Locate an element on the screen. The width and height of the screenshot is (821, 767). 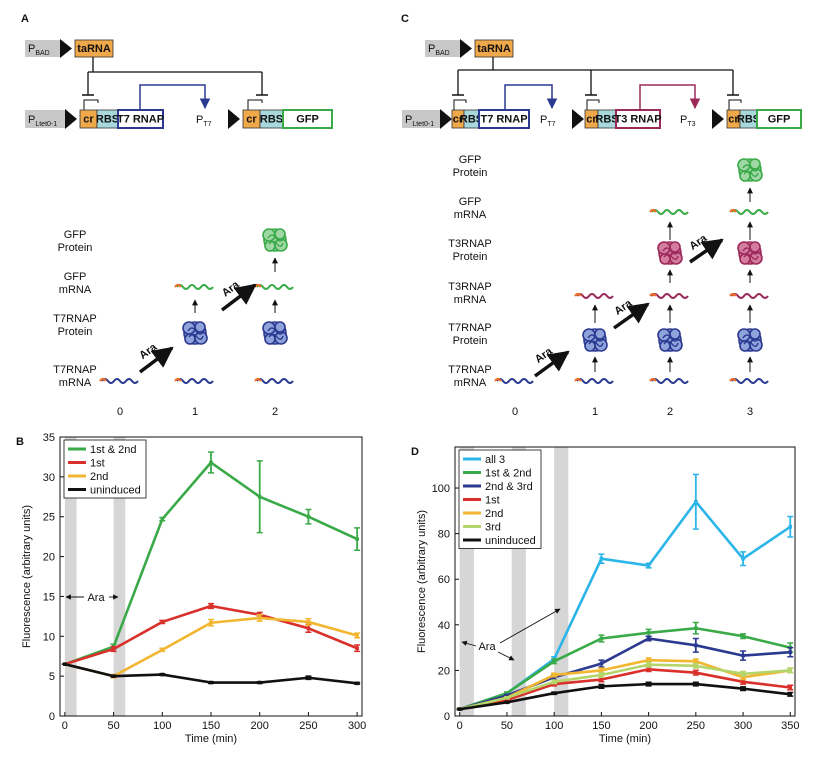
promoter-label: PT7 is located at coordinates (204, 121).